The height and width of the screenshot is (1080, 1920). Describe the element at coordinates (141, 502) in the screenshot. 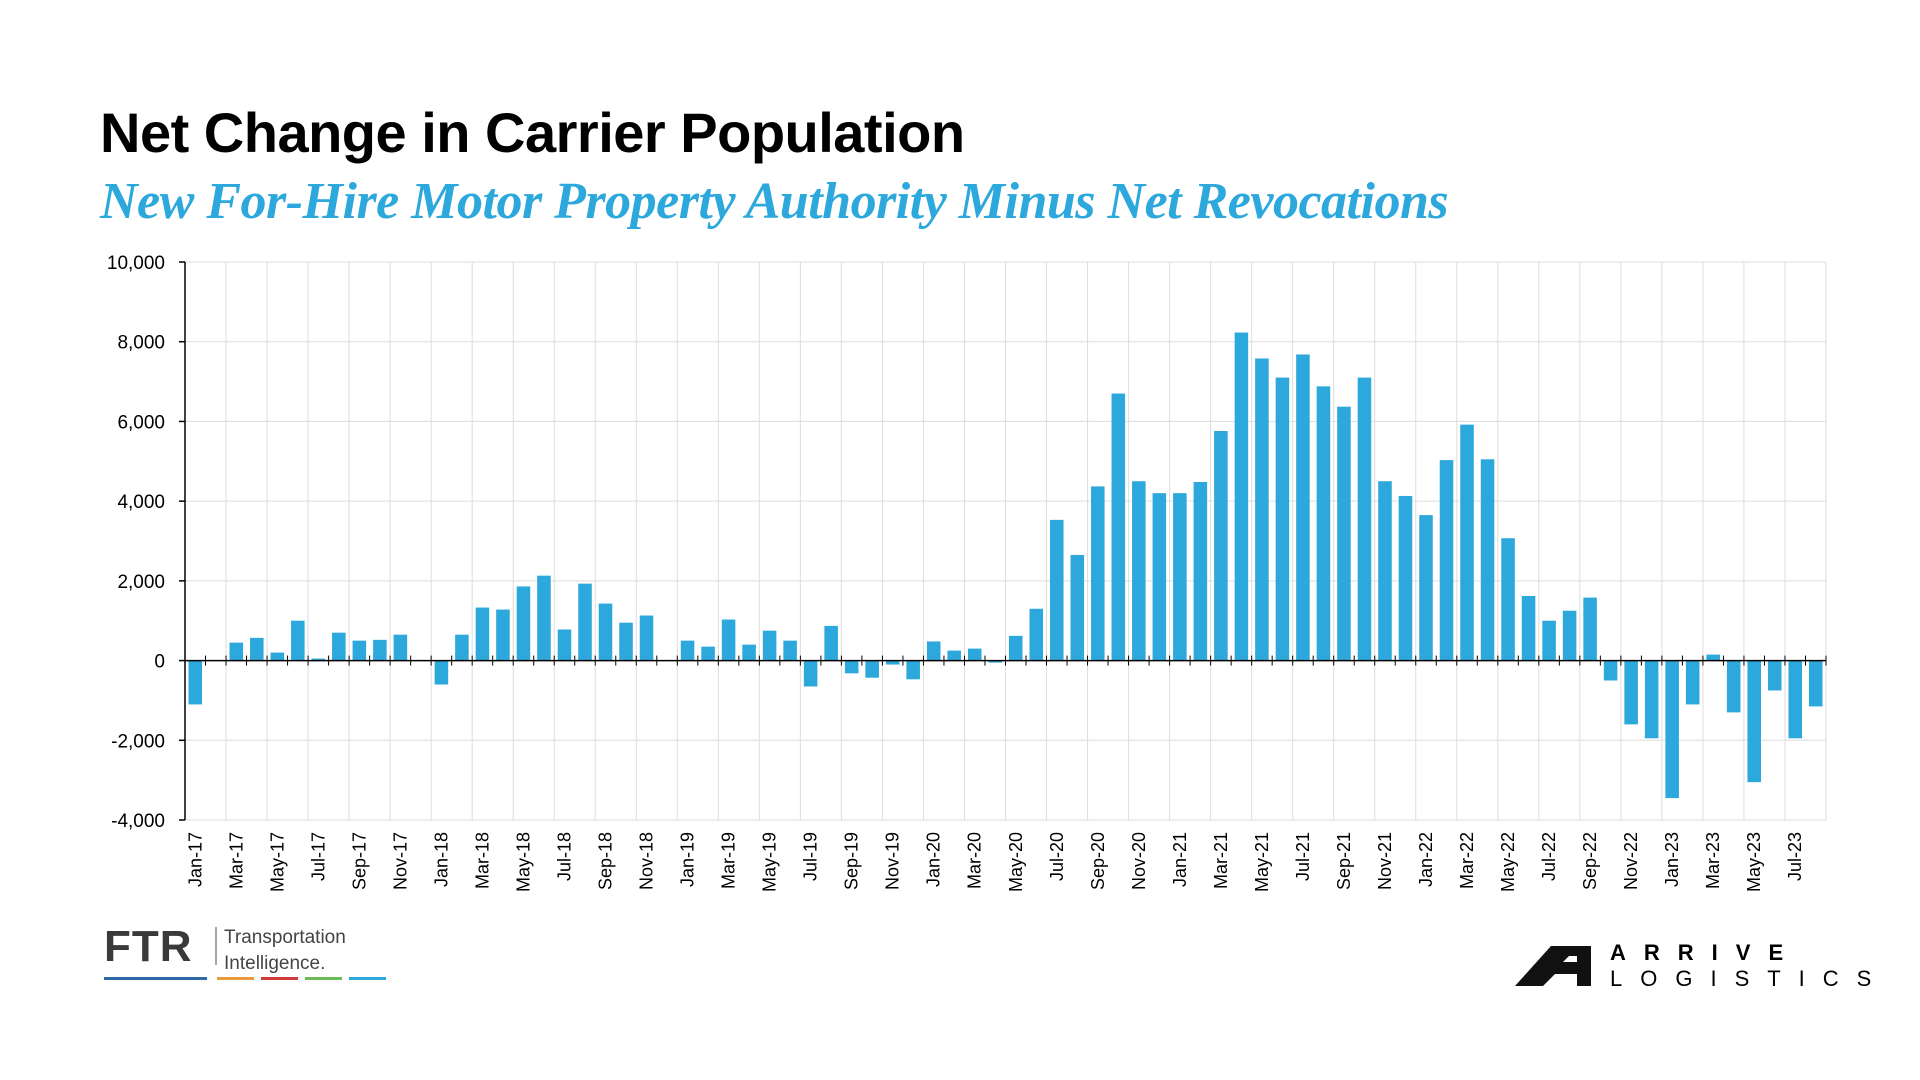

I see `y-tick-label: 4,000` at that location.